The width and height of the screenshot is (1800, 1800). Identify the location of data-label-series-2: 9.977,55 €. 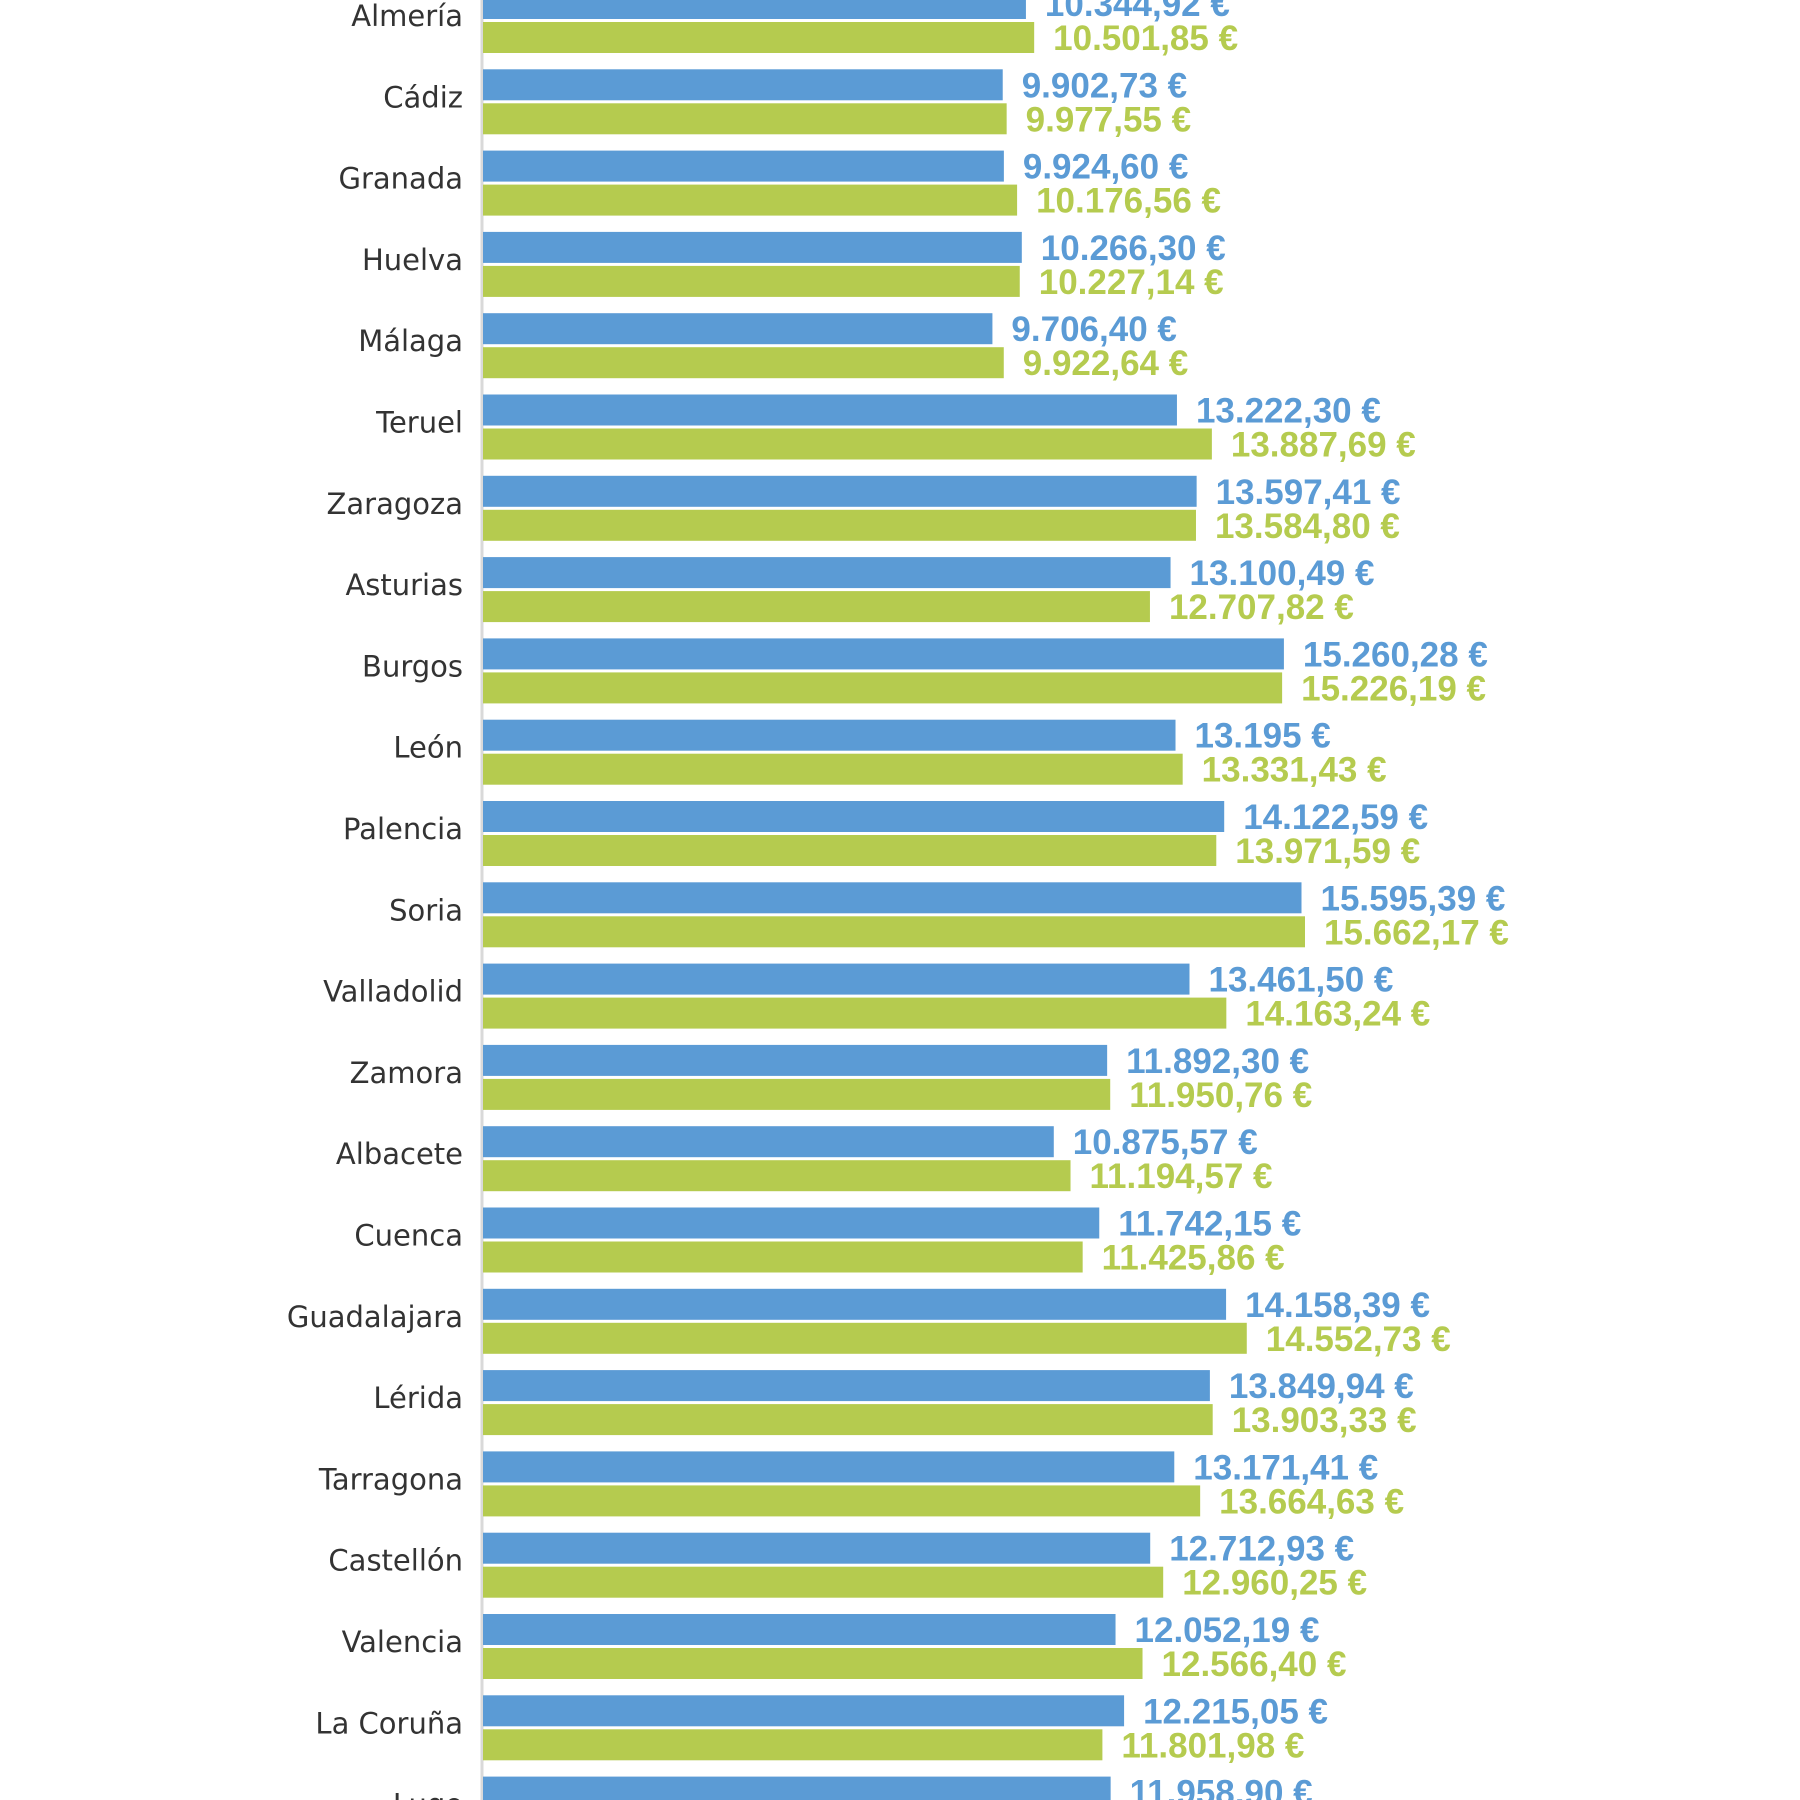
(1108, 119).